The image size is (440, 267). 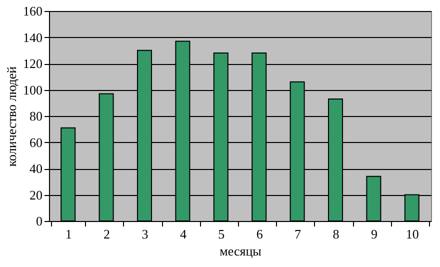 I want to click on x-tick-label: 8, so click(x=336, y=234).